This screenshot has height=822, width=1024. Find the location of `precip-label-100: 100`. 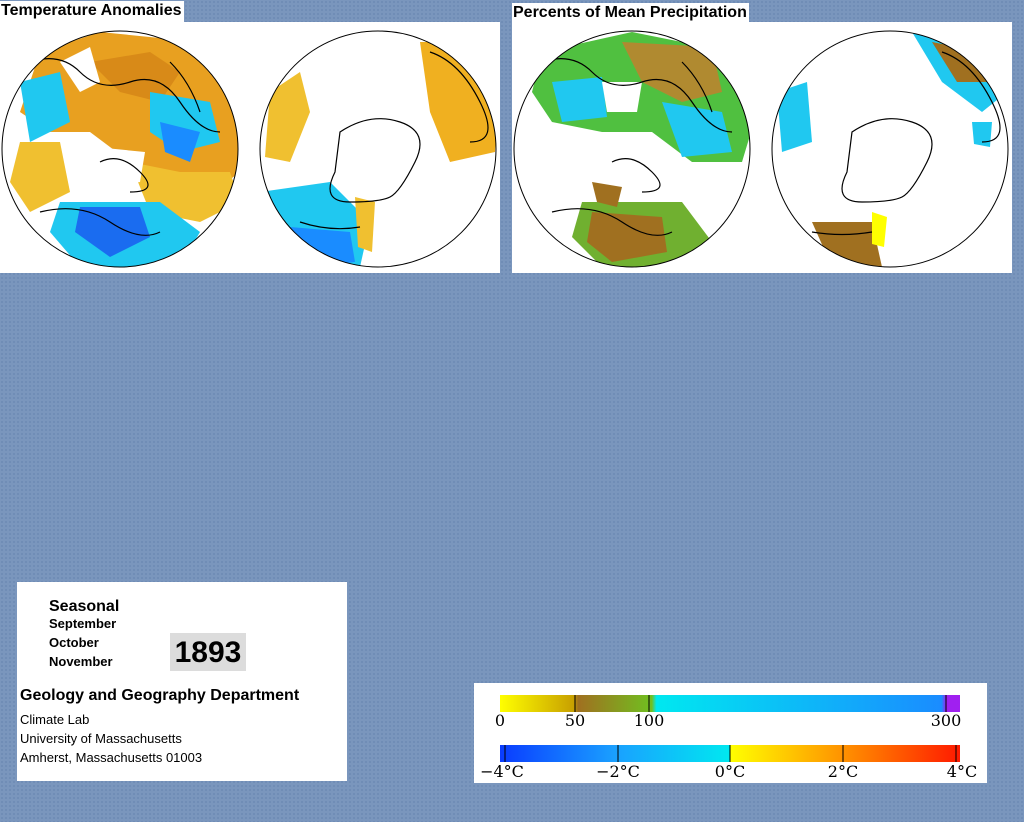

precip-label-100: 100 is located at coordinates (649, 720).